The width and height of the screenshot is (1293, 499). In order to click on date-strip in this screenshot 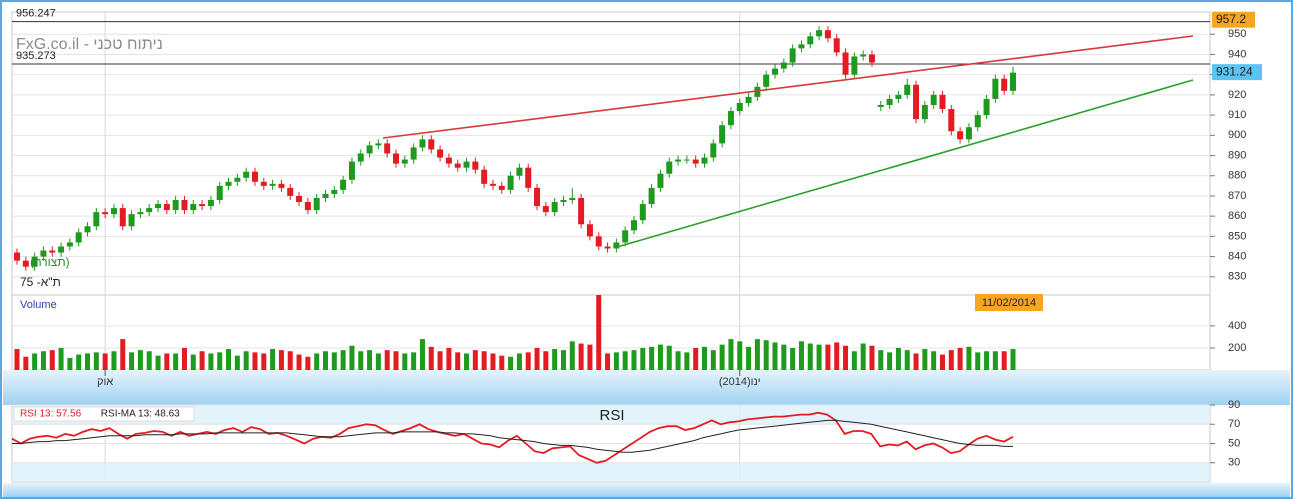, I will do `click(646, 387)`.